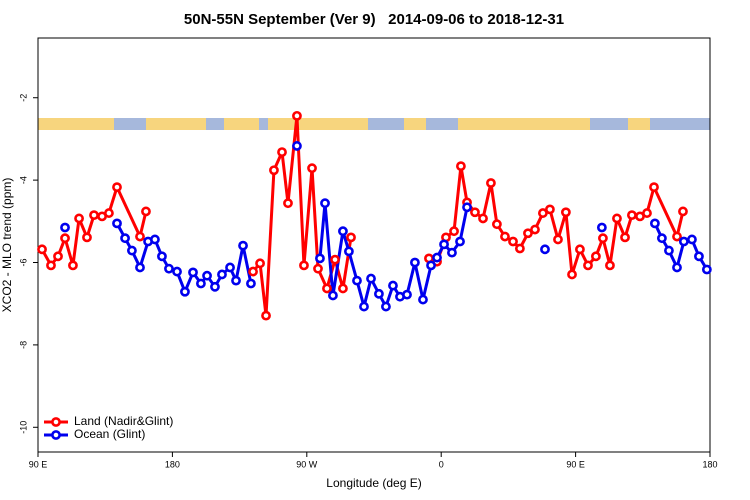 The width and height of the screenshot is (750, 500). I want to click on x-tick-label: 90 W, so click(307, 464).